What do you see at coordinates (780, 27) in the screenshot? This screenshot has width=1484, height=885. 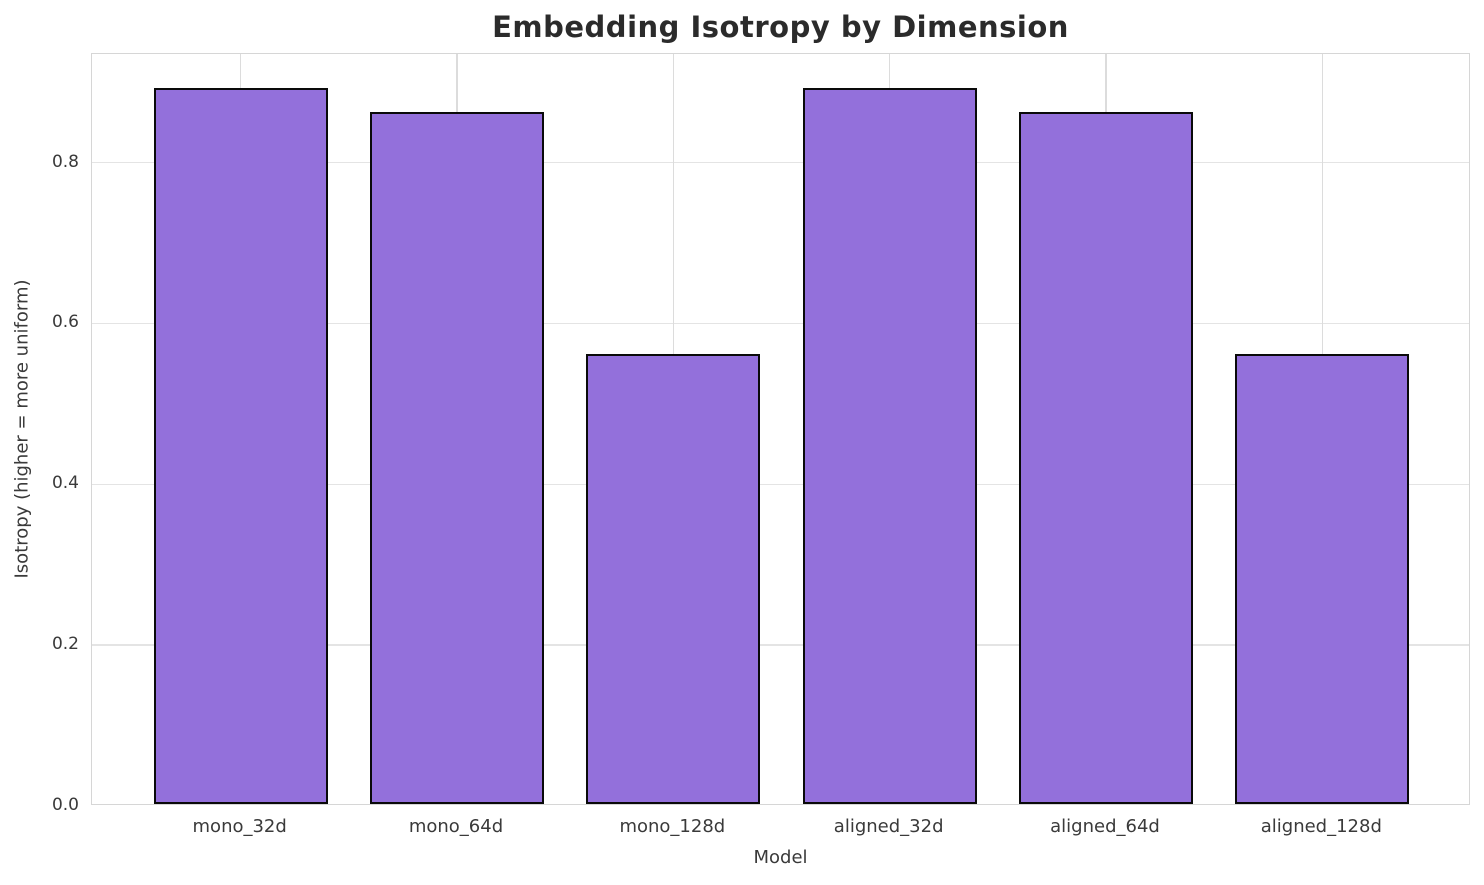 I see `chart-title: Embedding Isotropy by Dimension` at bounding box center [780, 27].